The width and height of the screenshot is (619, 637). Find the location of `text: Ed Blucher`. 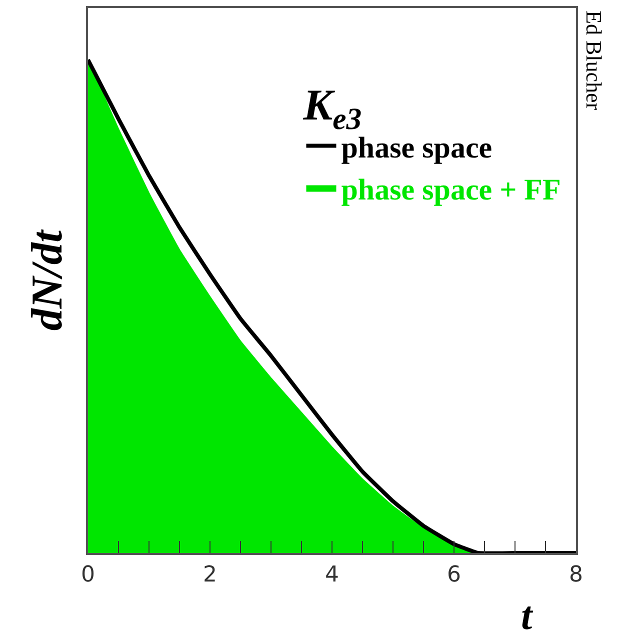

text: Ed Blucher is located at coordinates (594, 60).